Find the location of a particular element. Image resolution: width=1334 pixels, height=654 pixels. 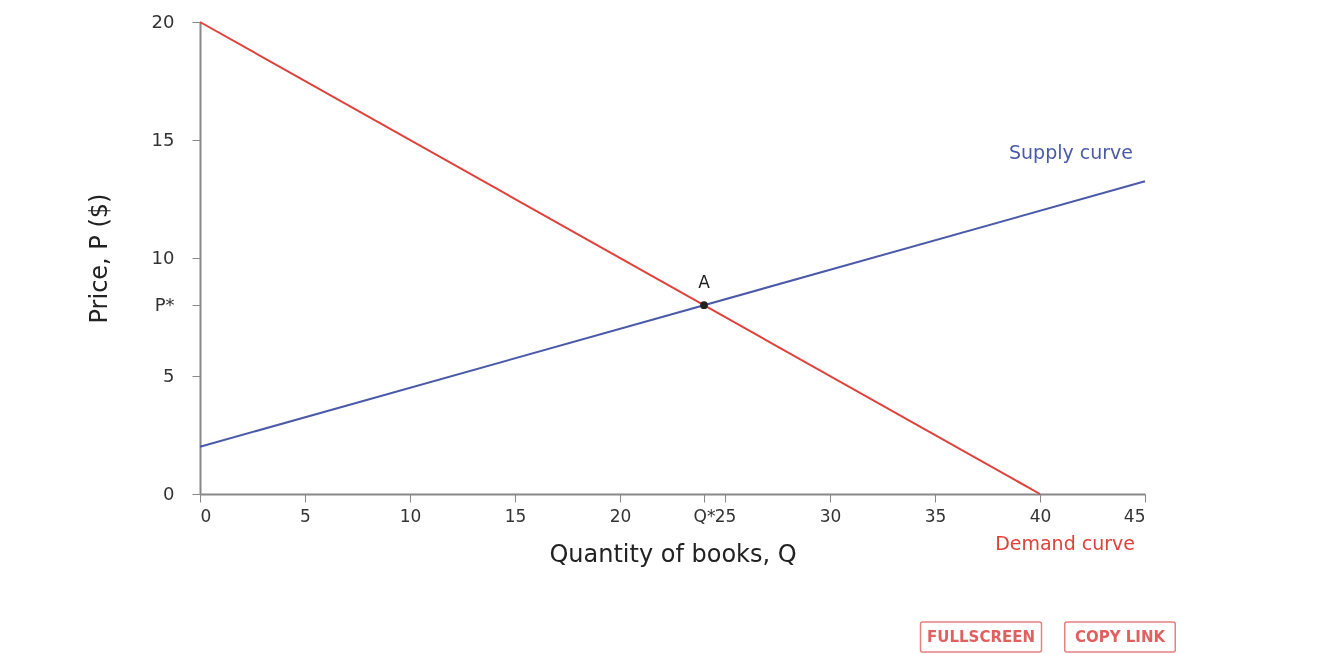

x-tick-label: 20 is located at coordinates (620, 515).